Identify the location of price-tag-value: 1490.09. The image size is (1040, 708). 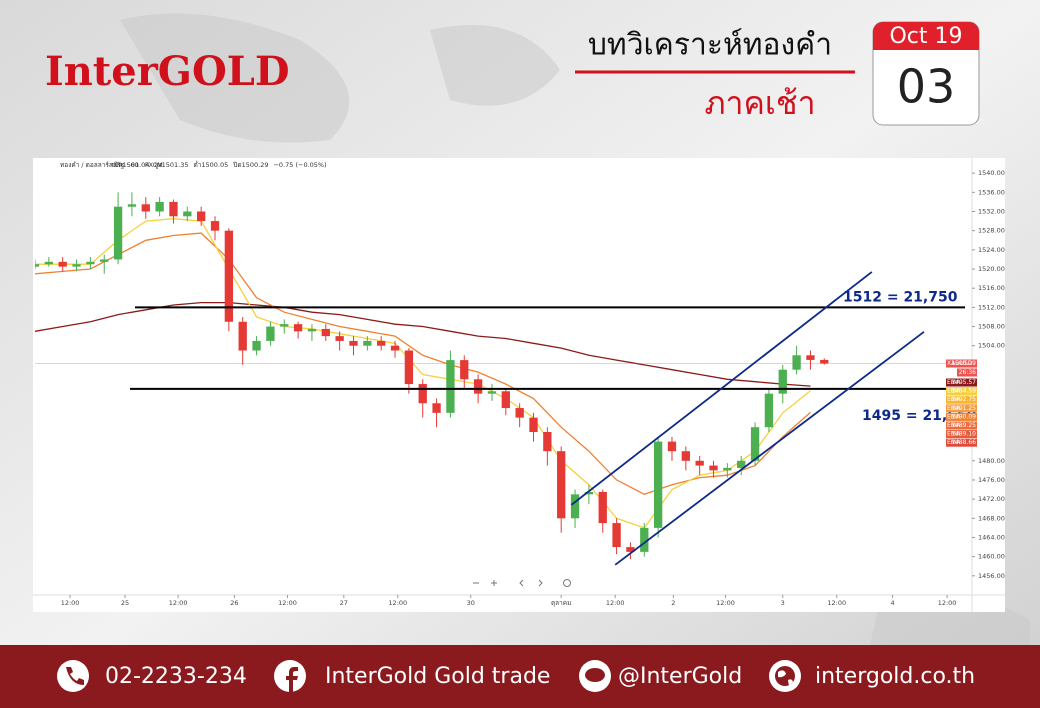
(963, 416).